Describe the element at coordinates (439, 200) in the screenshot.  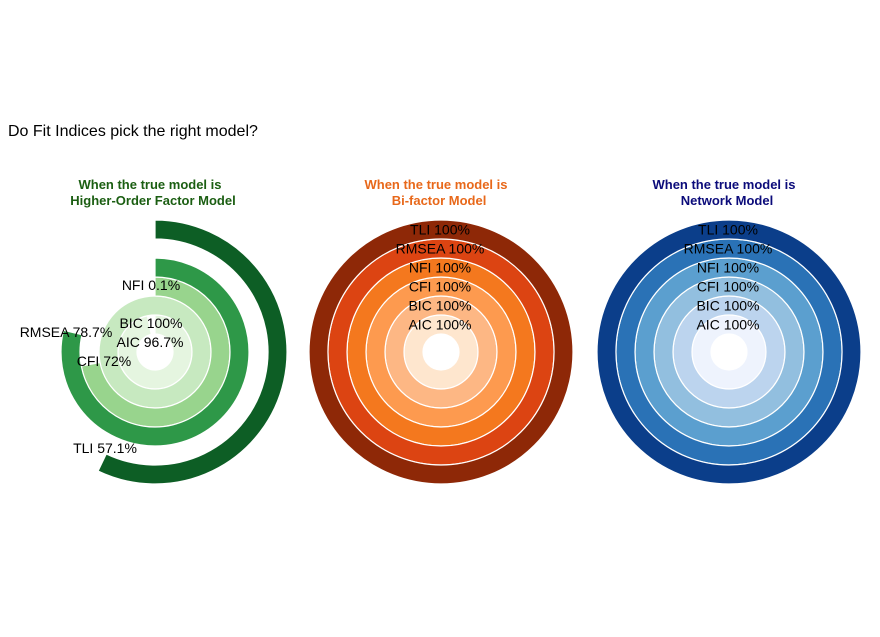
I see `panel-title-line2: Bi-factor Model` at that location.